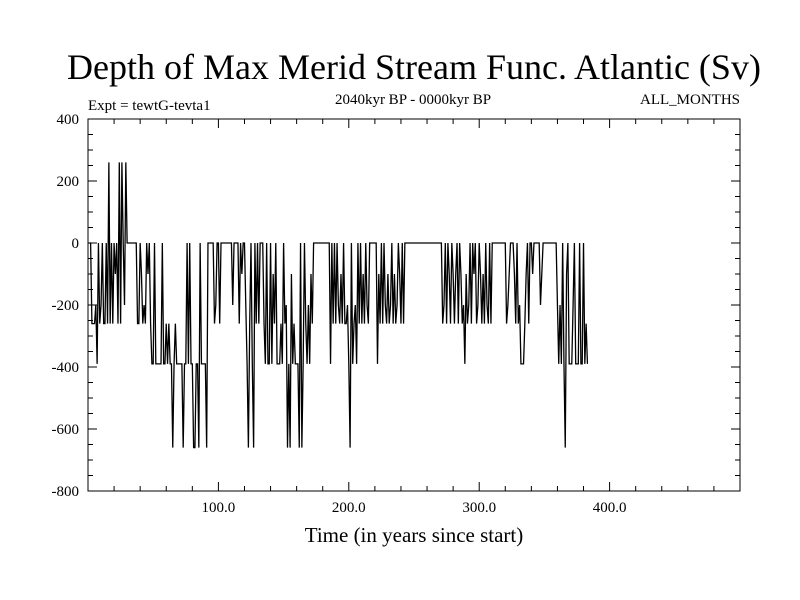 This screenshot has width=800, height=600. What do you see at coordinates (66, 430) in the screenshot?
I see `y-tick-label: -600` at bounding box center [66, 430].